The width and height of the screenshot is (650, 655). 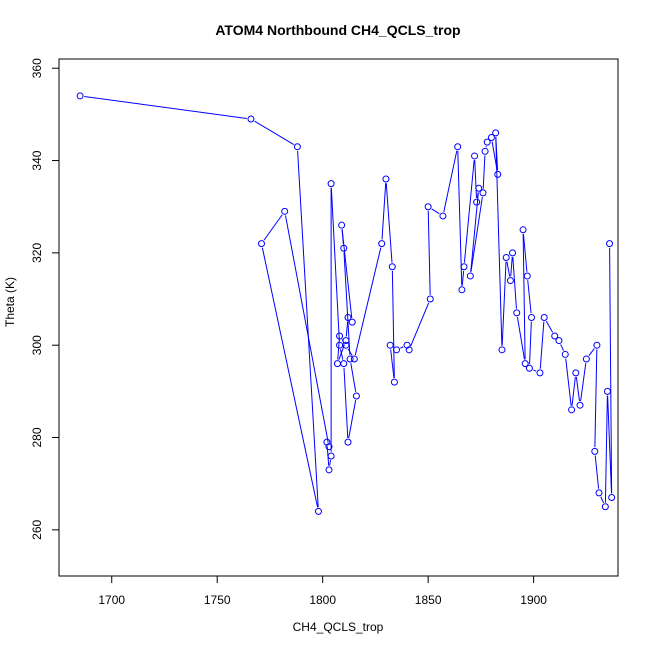 I want to click on x-tick-label: 1800, so click(x=322, y=600).